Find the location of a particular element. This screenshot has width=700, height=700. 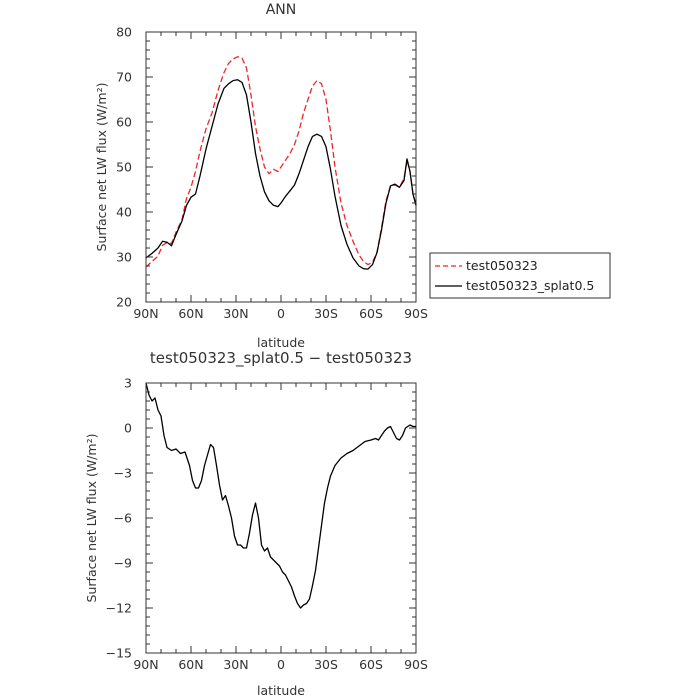

legend-label-splat: test050323_splat0.5 is located at coordinates (530, 285).